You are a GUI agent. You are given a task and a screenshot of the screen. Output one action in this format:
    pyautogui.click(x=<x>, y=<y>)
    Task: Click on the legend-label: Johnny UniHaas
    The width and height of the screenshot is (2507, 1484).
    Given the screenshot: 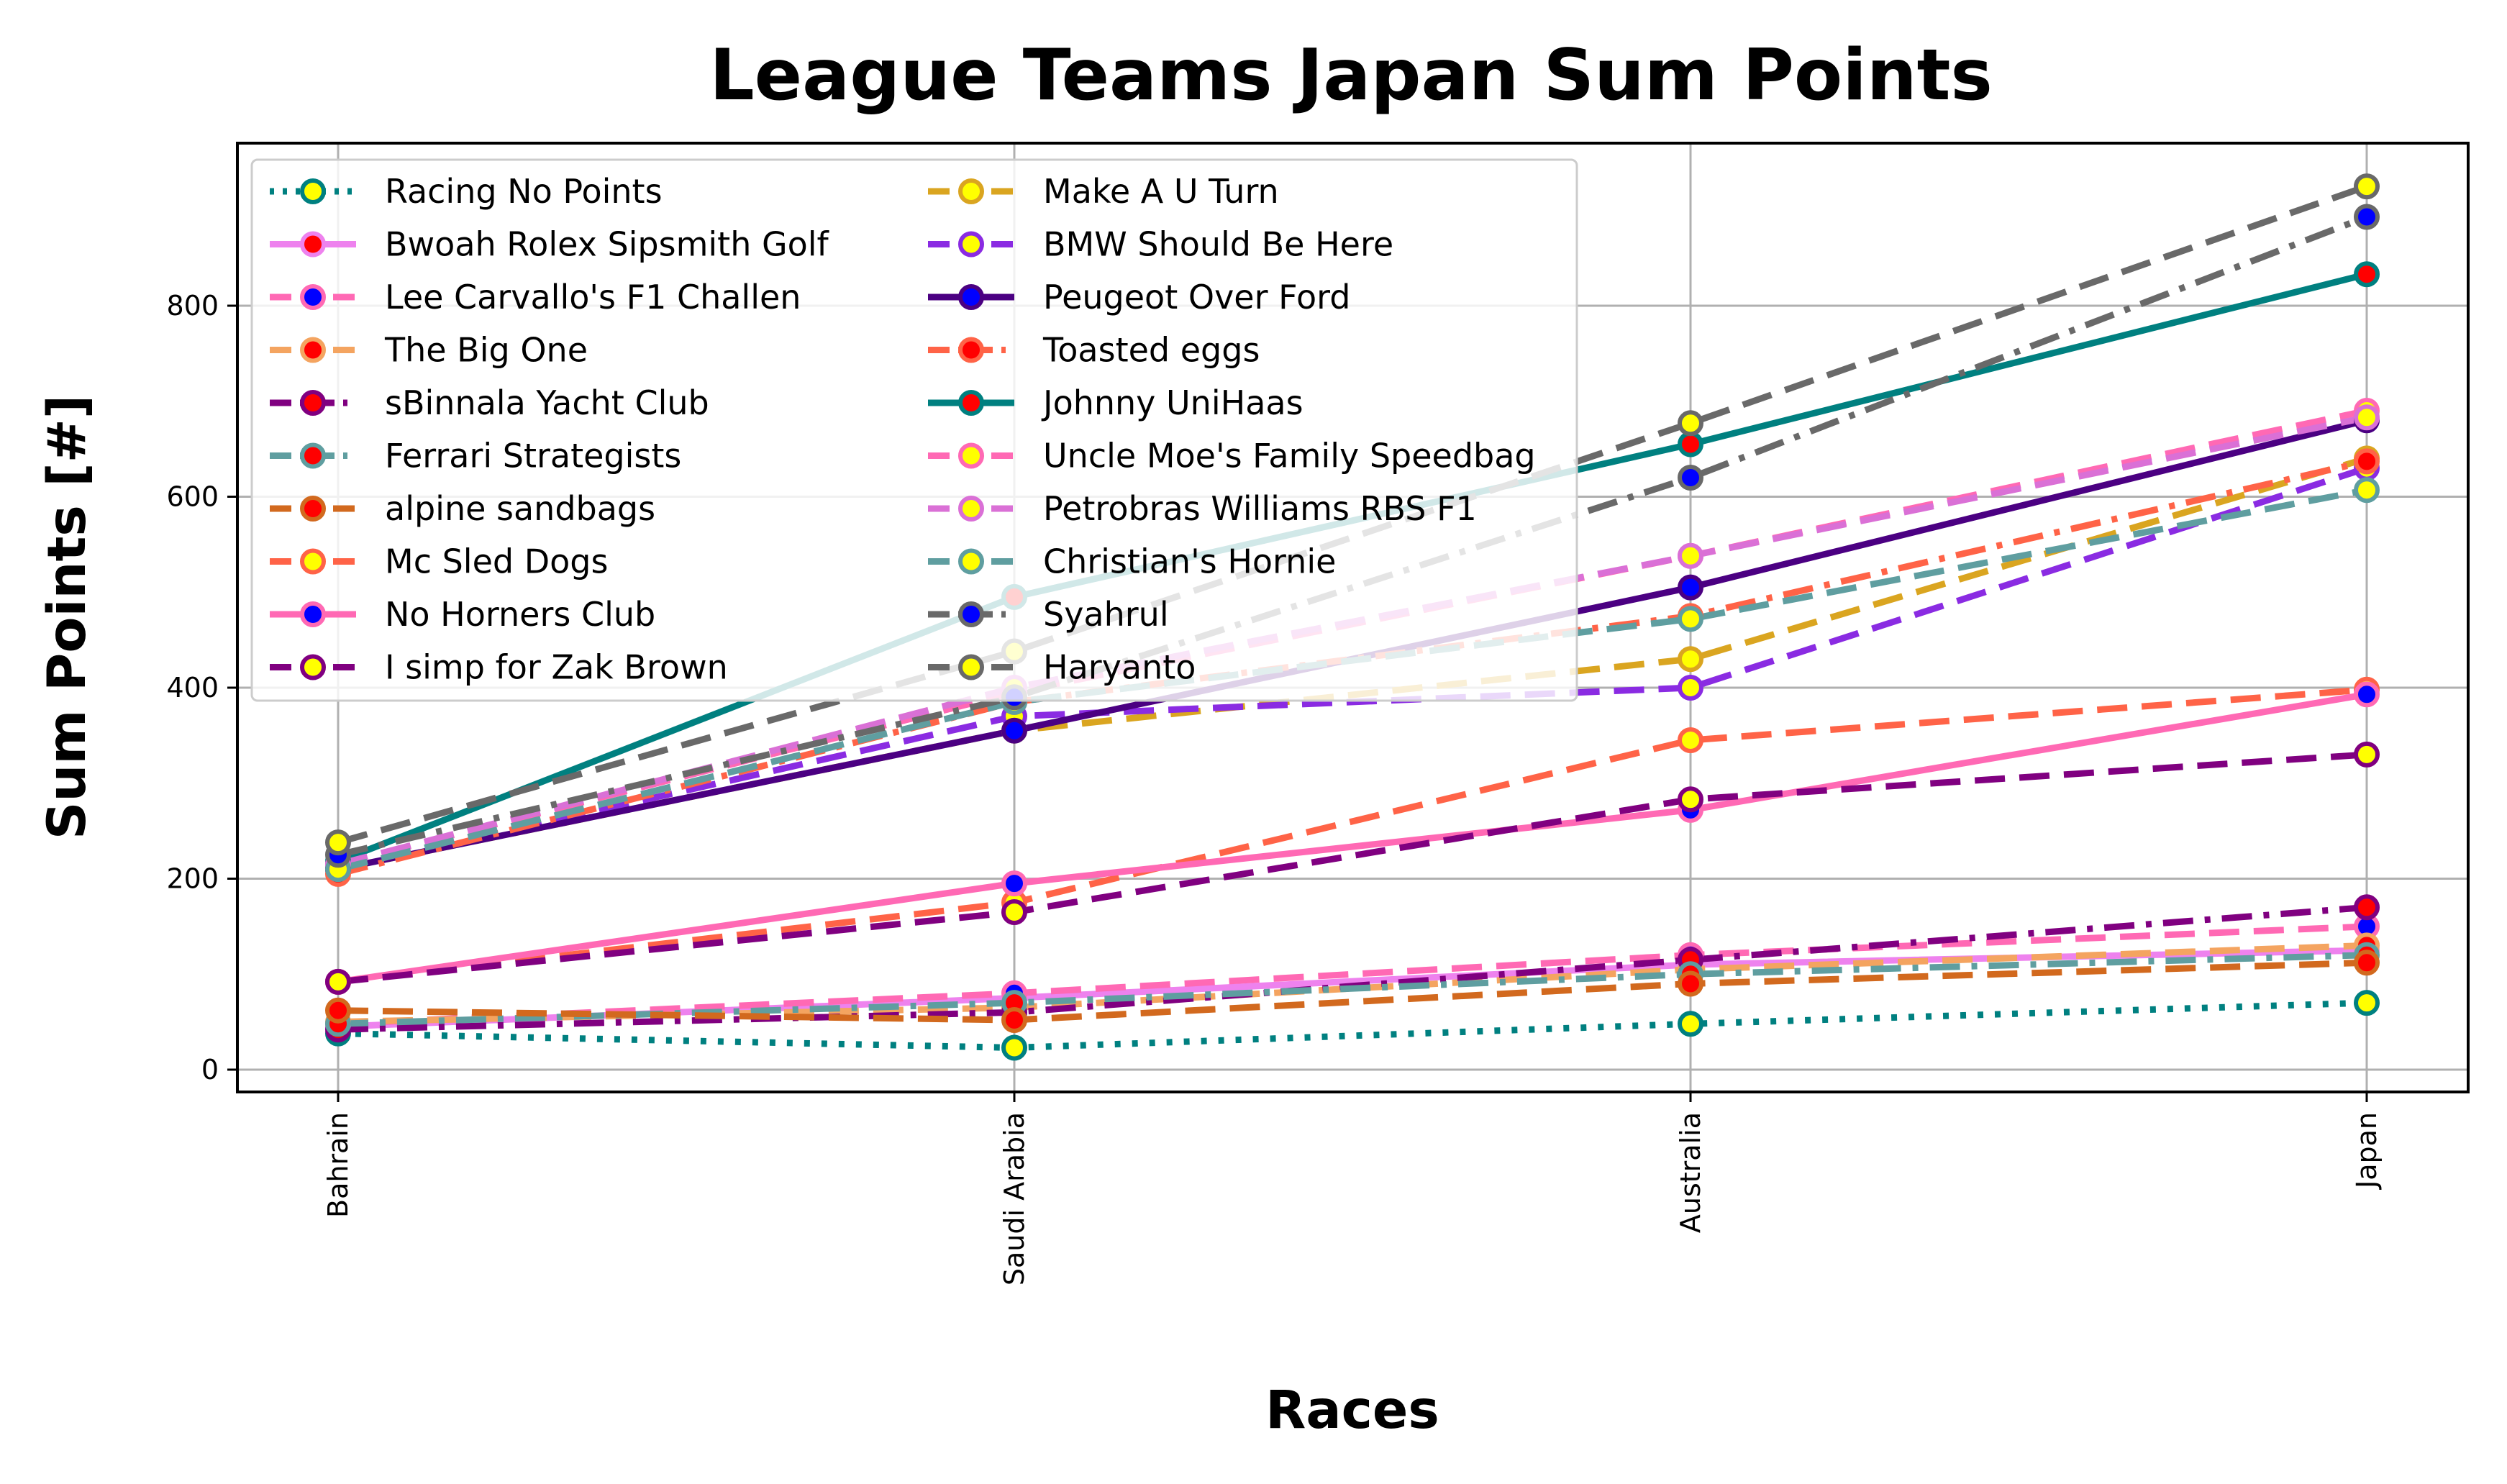 What is the action you would take?
    pyautogui.click(x=1172, y=403)
    